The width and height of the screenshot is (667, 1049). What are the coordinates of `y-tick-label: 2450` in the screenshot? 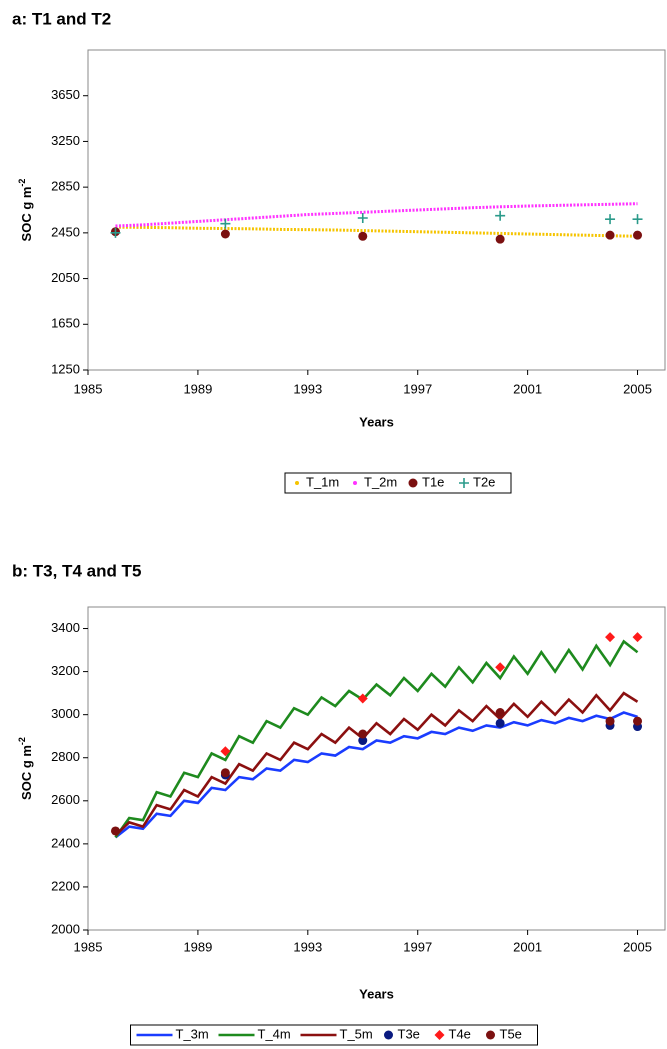 It's located at (65, 231).